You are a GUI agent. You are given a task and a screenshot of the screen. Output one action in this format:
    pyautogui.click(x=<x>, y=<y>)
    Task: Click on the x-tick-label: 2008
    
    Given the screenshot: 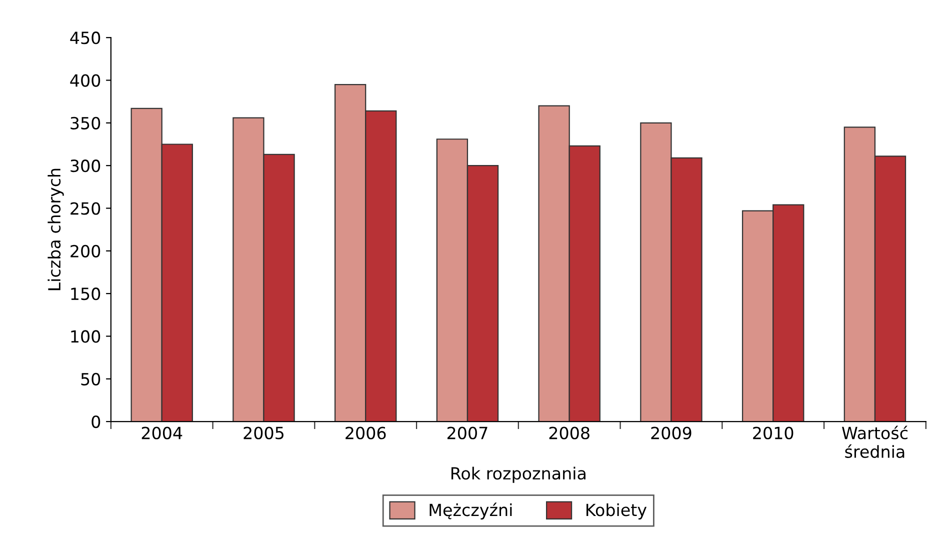 What is the action you would take?
    pyautogui.click(x=569, y=433)
    